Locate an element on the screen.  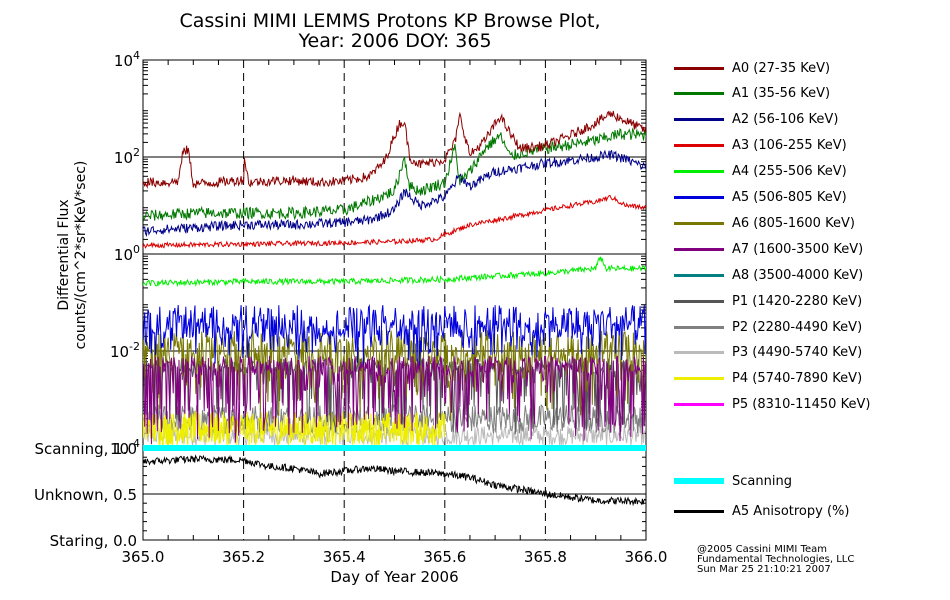
legend-item: A0 (27-35 KeV) is located at coordinates (752, 68).